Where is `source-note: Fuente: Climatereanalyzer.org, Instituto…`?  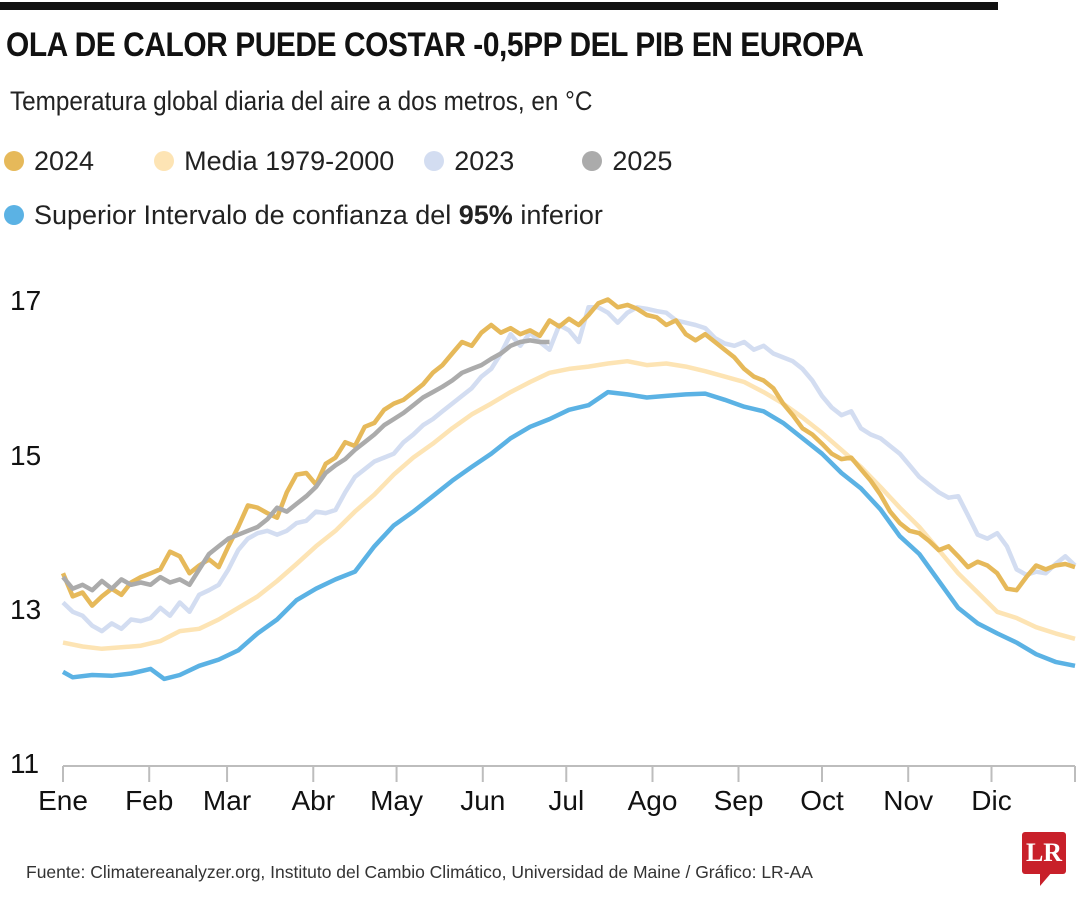
source-note: Fuente: Climatereanalyzer.org, Instituto… is located at coordinates (419, 872).